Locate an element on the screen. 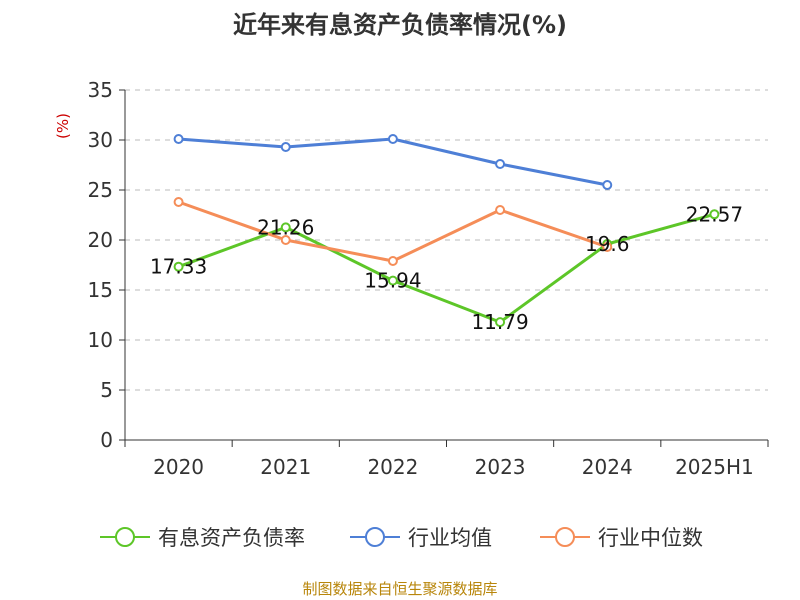  data-label: 15.94 is located at coordinates (392, 281).